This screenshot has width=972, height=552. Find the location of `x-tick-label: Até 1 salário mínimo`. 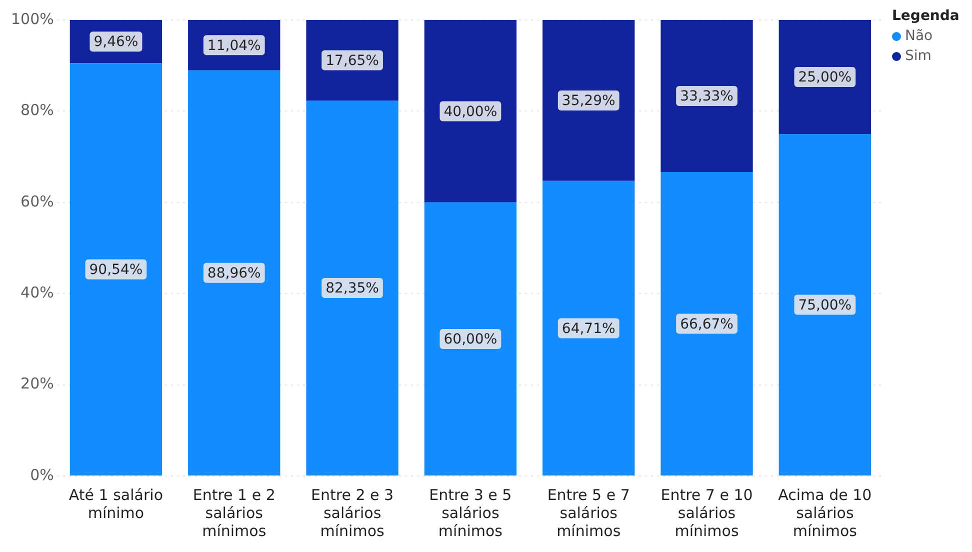

x-tick-label: Até 1 salário mínimo is located at coordinates (115, 504).